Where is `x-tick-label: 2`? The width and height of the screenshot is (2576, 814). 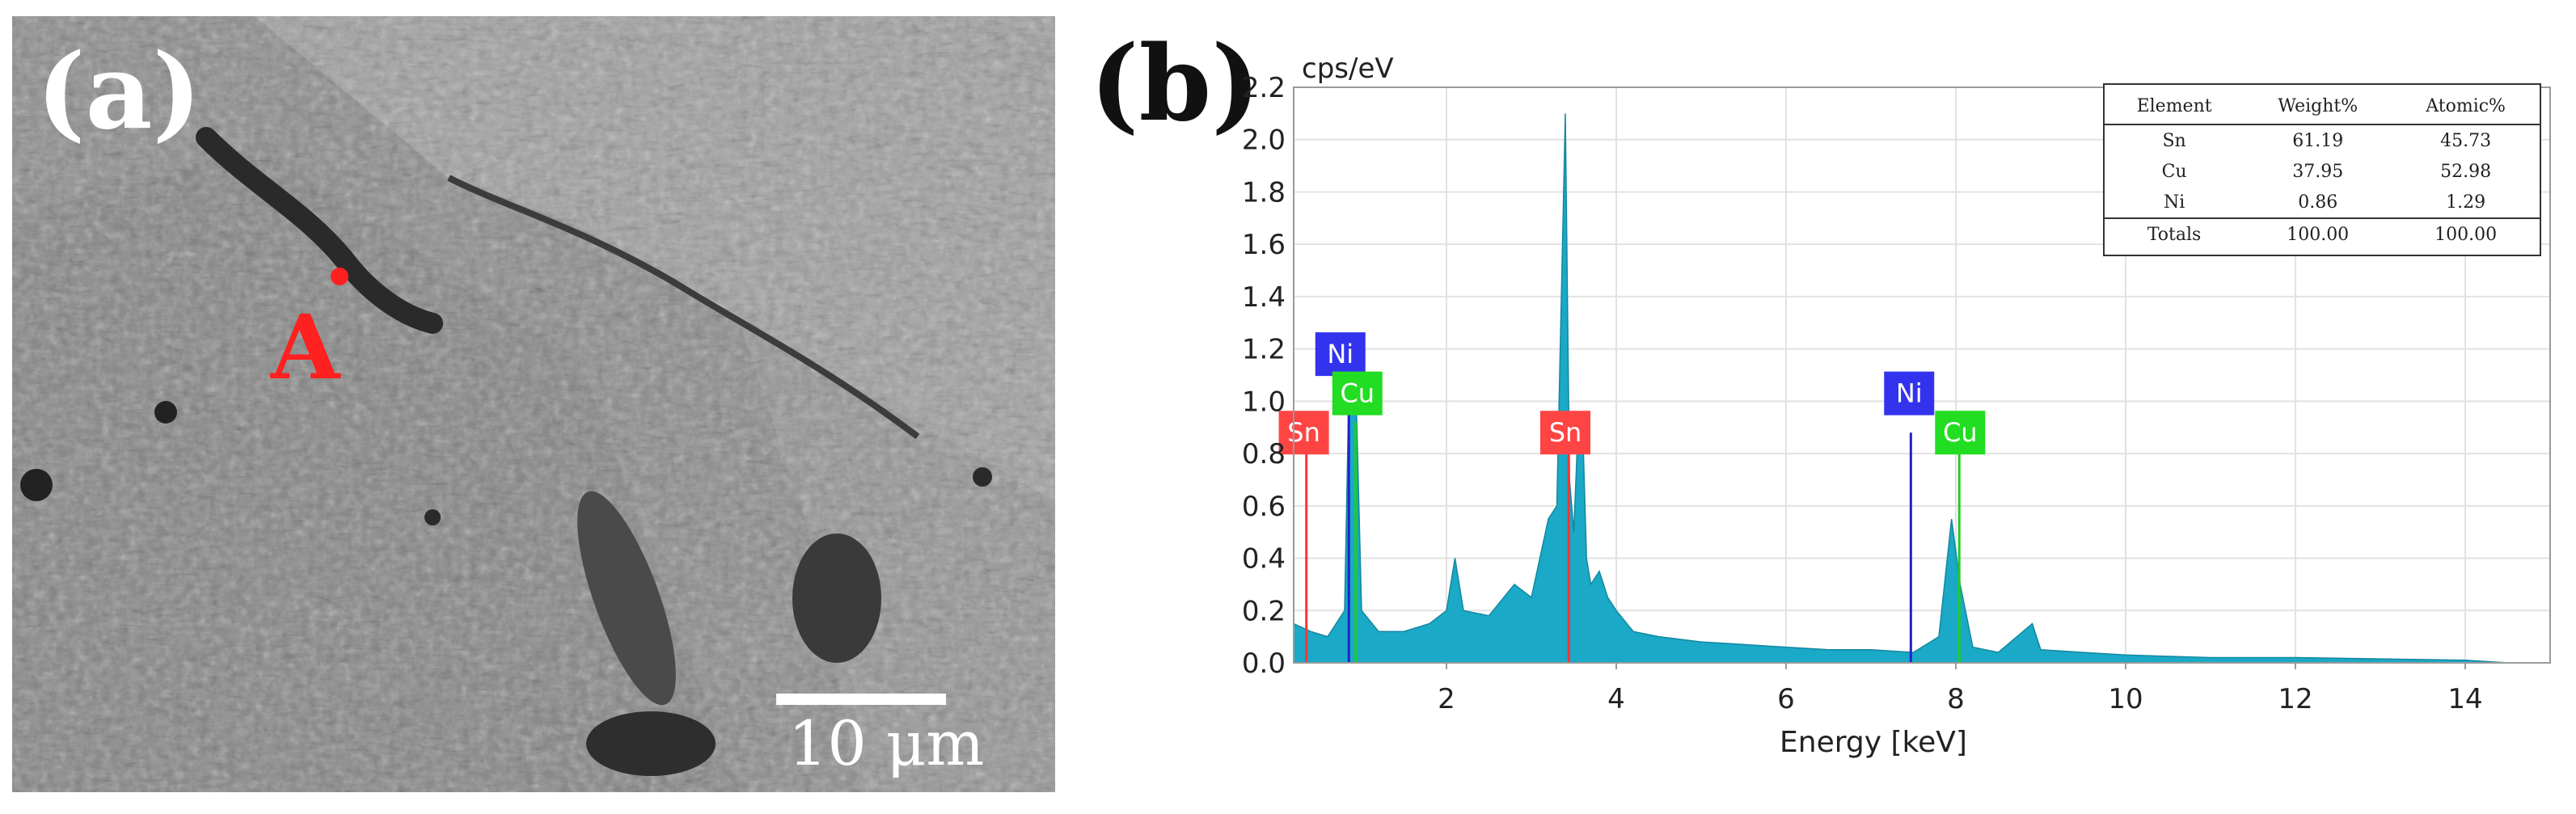
x-tick-label: 2 is located at coordinates (1446, 699).